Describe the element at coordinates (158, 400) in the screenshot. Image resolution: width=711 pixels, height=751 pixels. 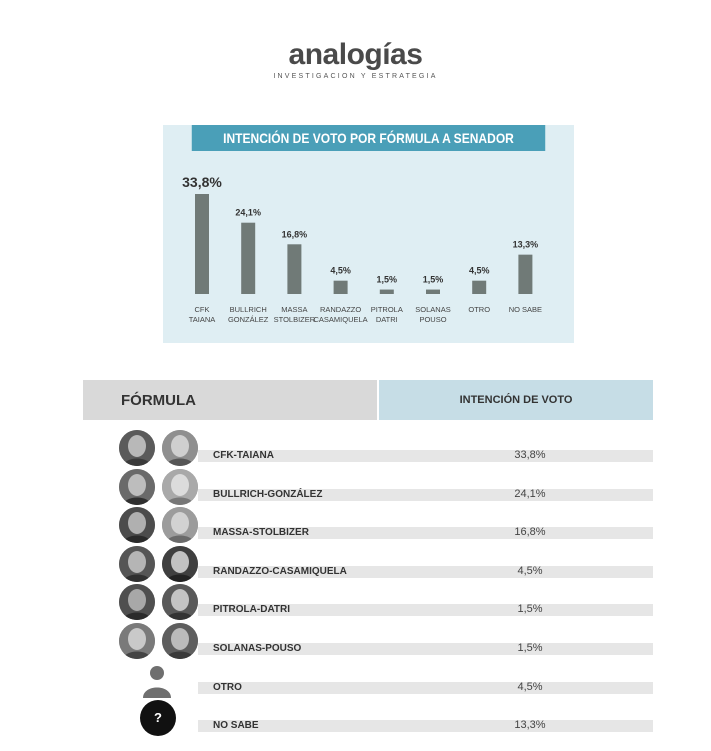
I see `header-formula-label: FÓRMULA` at that location.